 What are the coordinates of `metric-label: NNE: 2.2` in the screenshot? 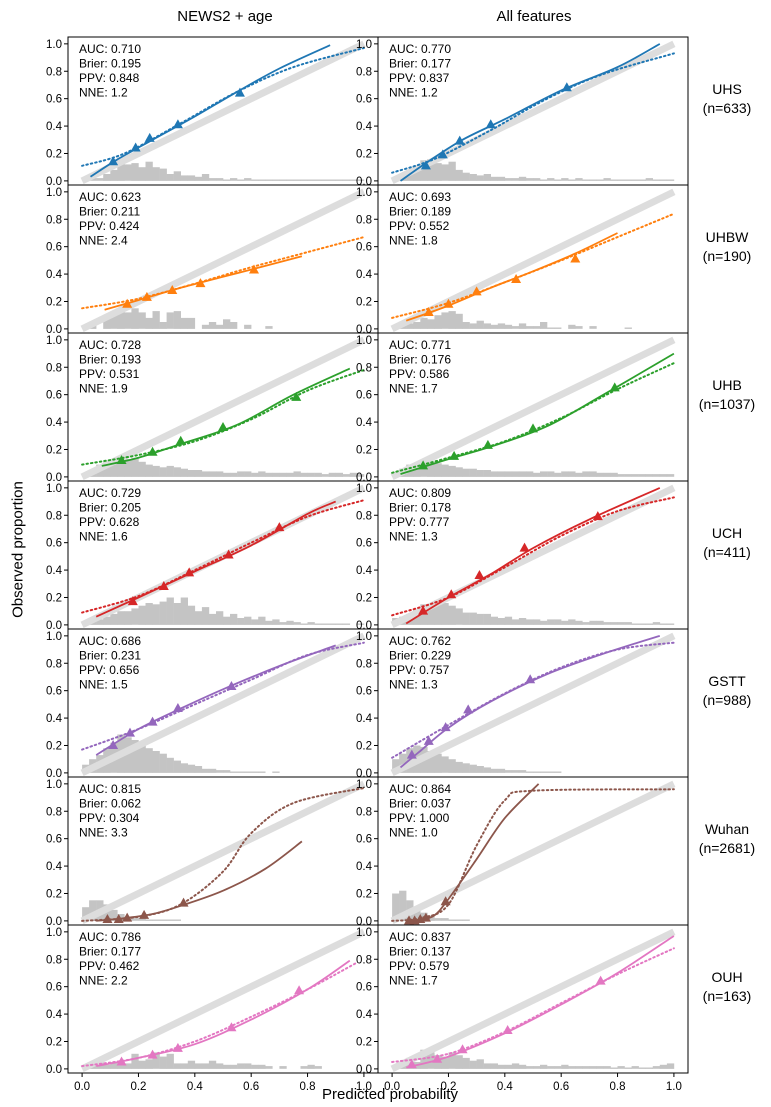 It's located at (103, 981).